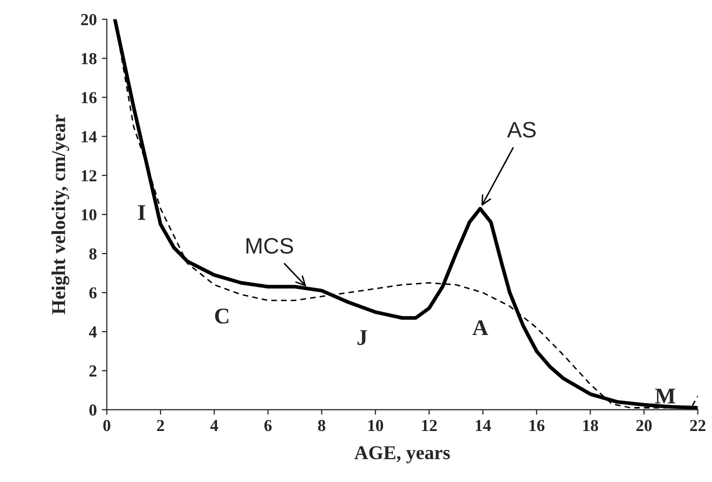 This screenshot has height=482, width=712. What do you see at coordinates (270, 246) in the screenshot?
I see `annotation: MCS` at bounding box center [270, 246].